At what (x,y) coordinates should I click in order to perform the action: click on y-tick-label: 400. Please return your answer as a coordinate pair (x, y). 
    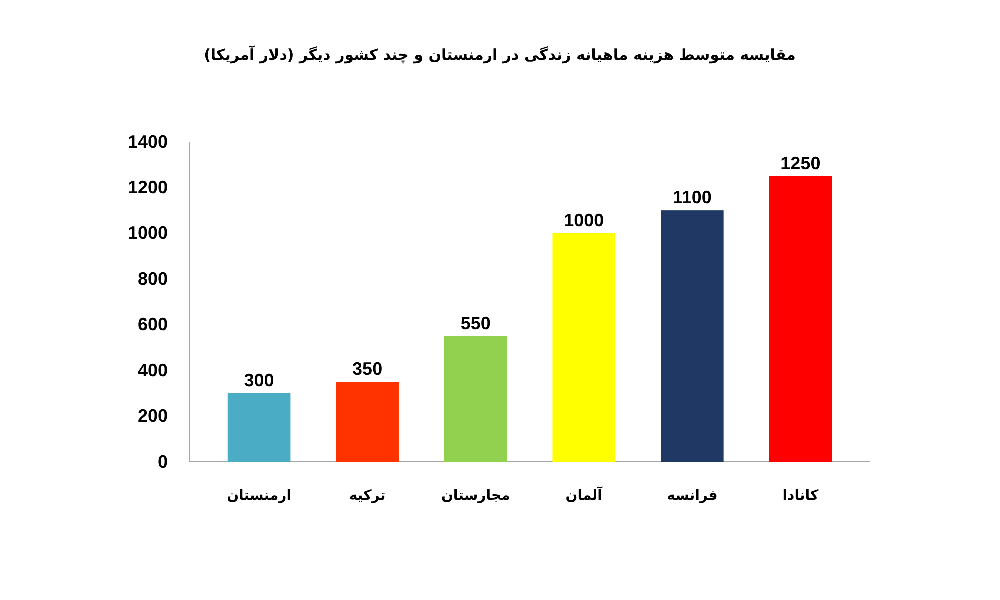
    Looking at the image, I should click on (153, 370).